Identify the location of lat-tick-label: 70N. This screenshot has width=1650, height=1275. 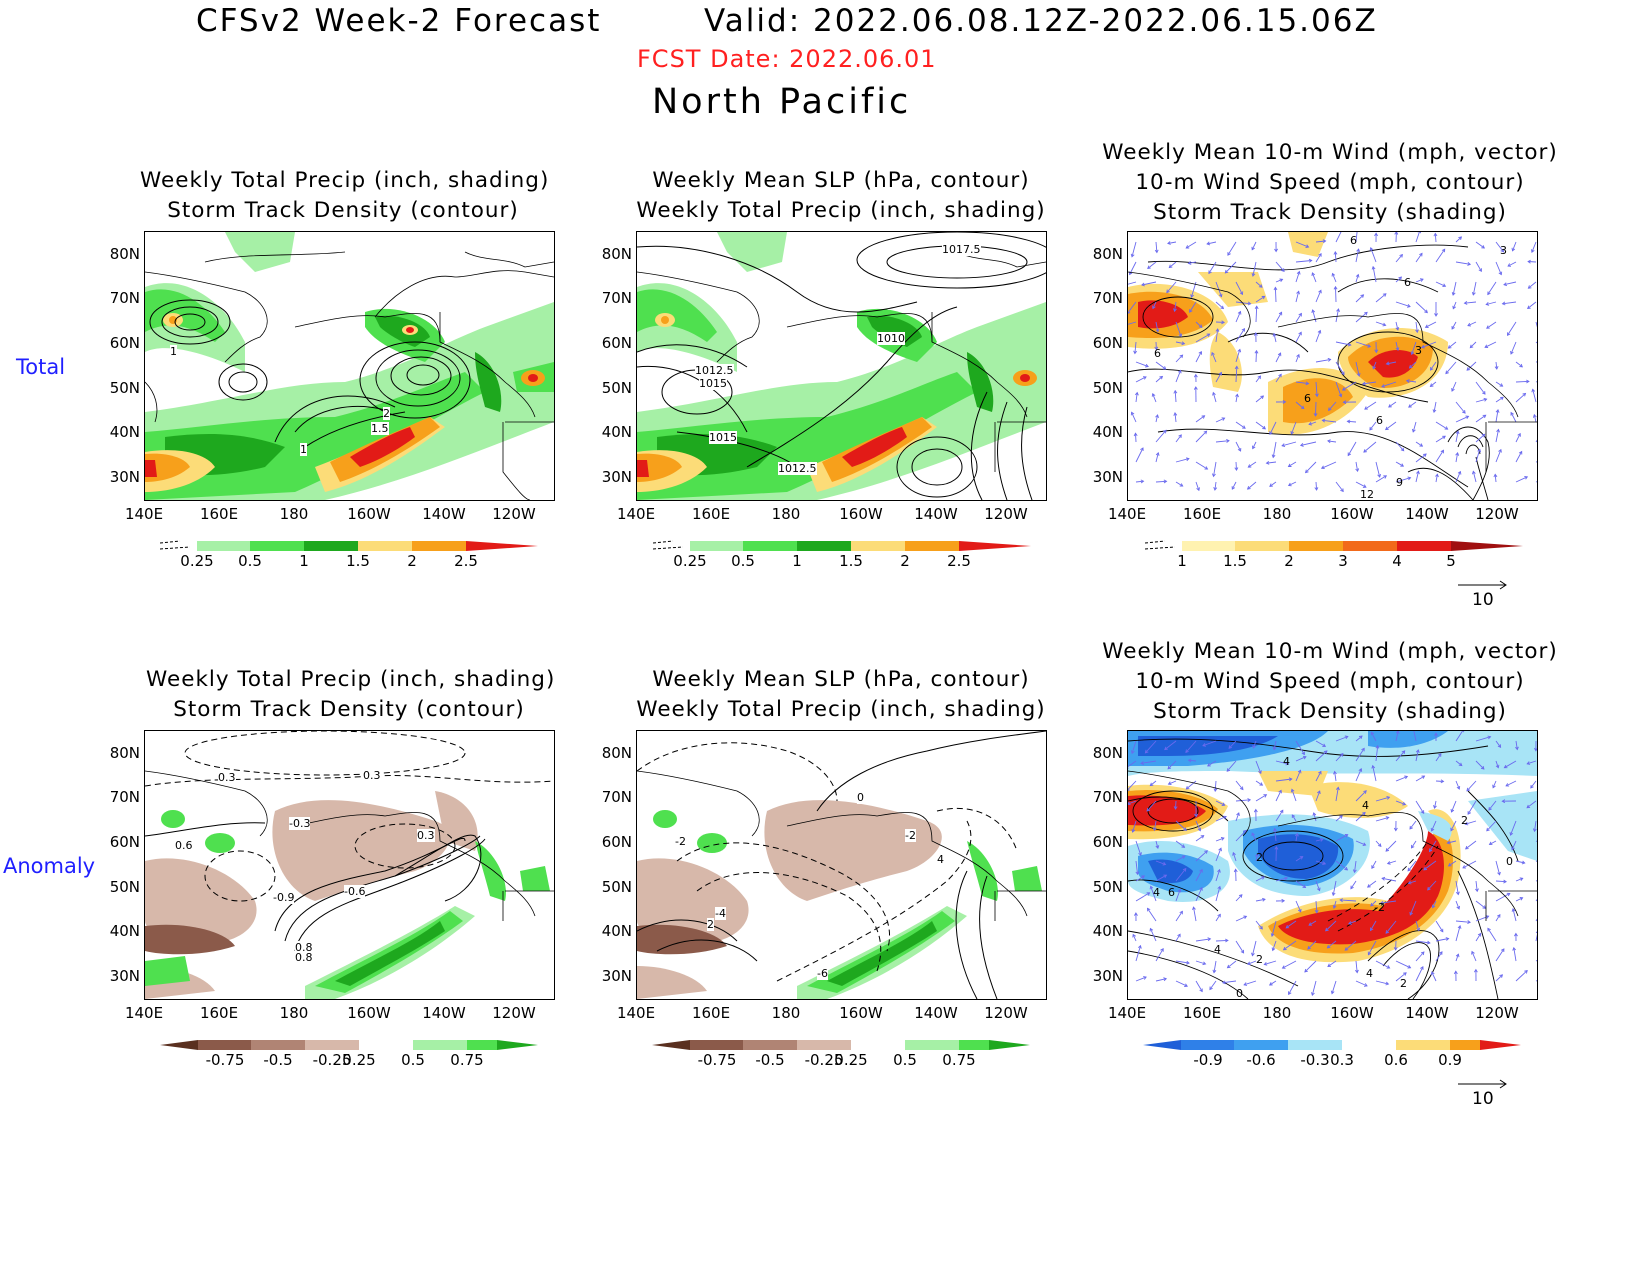
(616, 797).